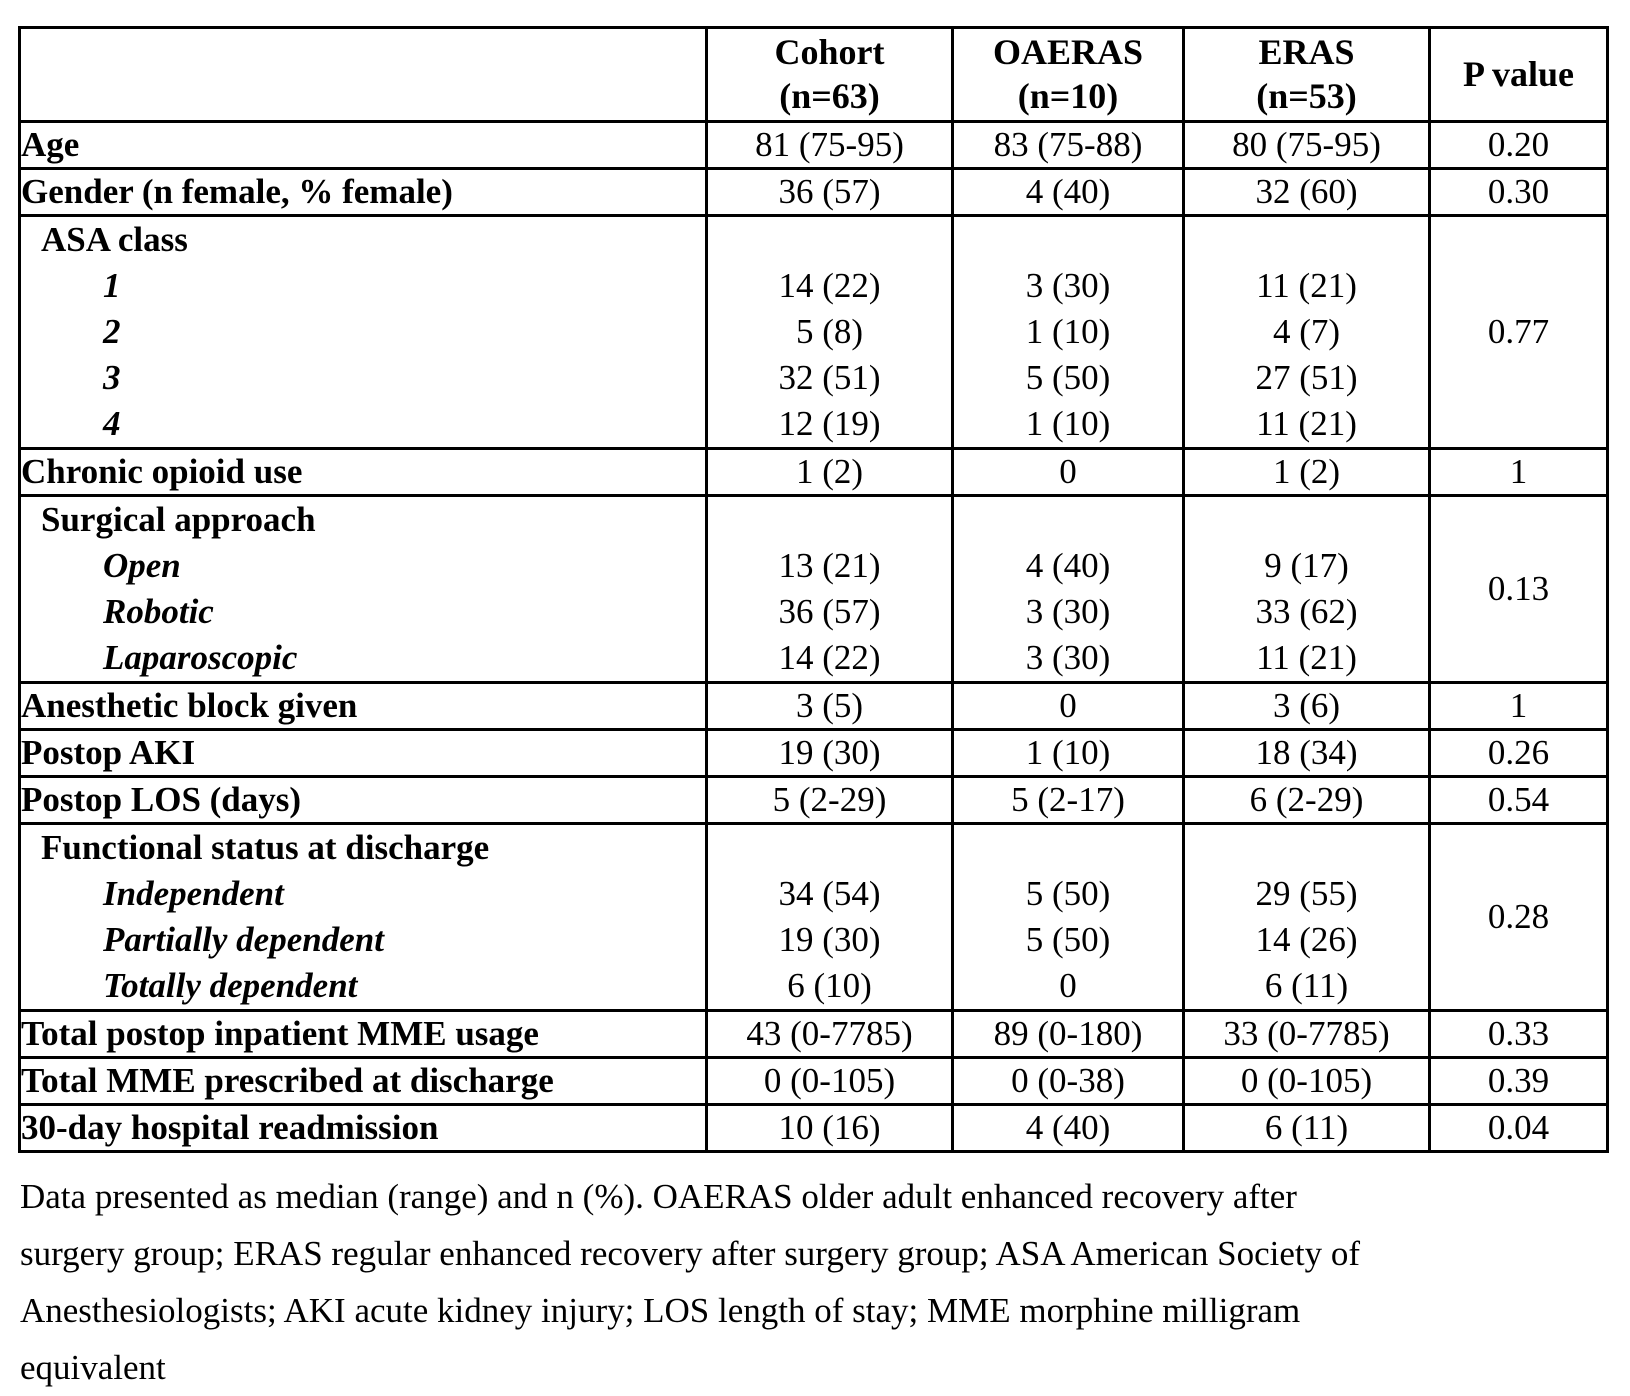 This screenshot has height=1396, width=1630. Describe the element at coordinates (230, 985) in the screenshot. I see `sub-row-label: Totally dependent` at that location.